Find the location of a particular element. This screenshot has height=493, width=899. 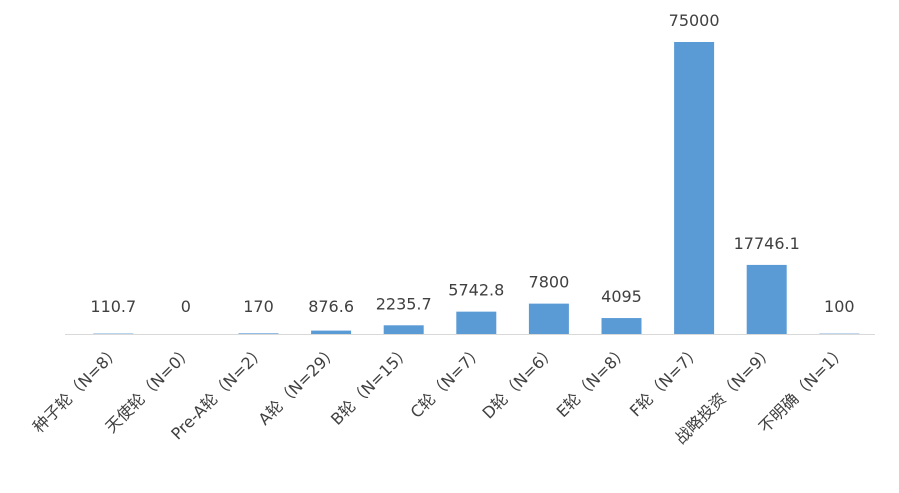

data-label: 17746.1 is located at coordinates (767, 243).